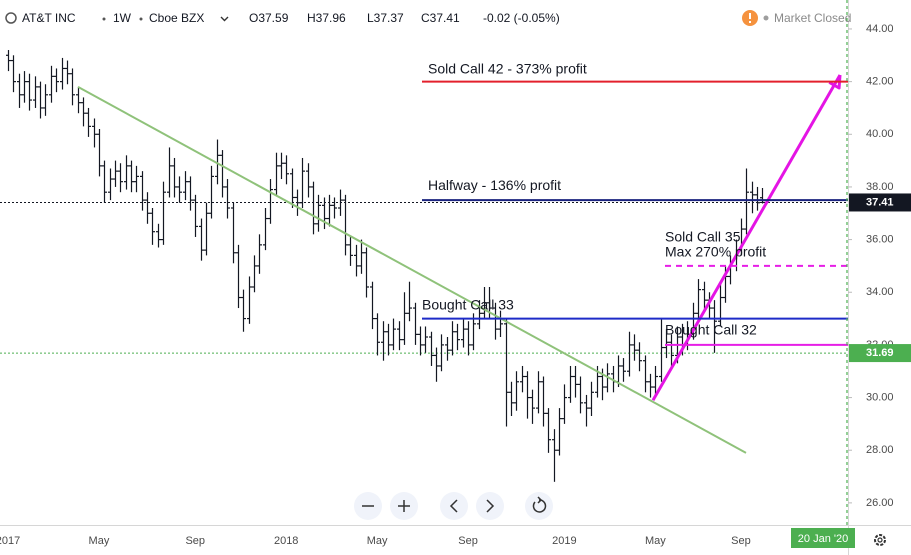  Describe the element at coordinates (620, 519) in the screenshot. I see `navigation` at that location.